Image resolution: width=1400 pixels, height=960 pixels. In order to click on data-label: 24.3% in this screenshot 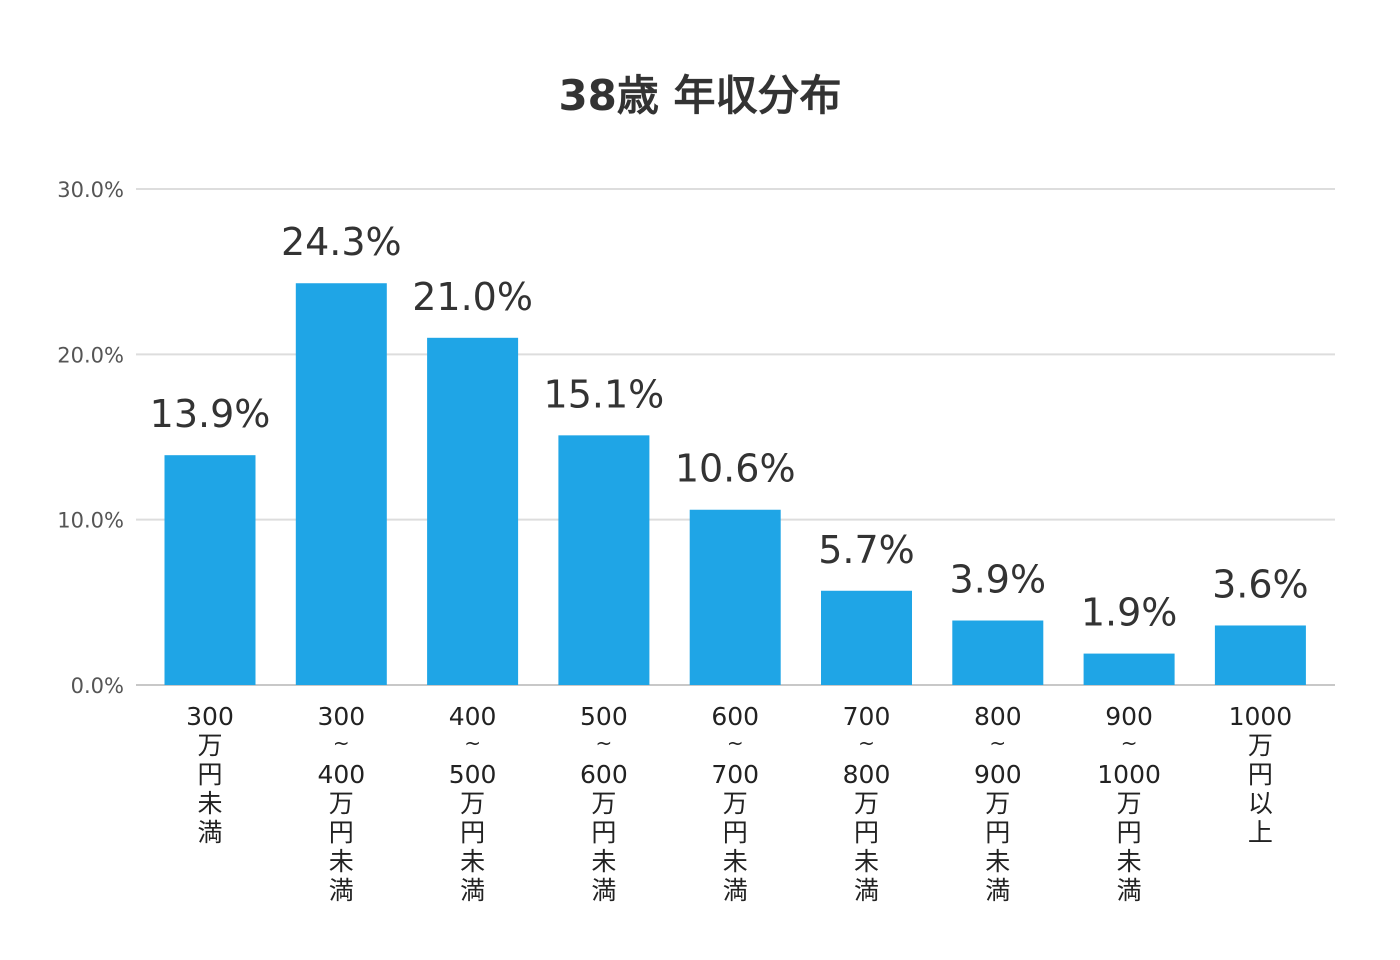, I will do `click(341, 242)`.